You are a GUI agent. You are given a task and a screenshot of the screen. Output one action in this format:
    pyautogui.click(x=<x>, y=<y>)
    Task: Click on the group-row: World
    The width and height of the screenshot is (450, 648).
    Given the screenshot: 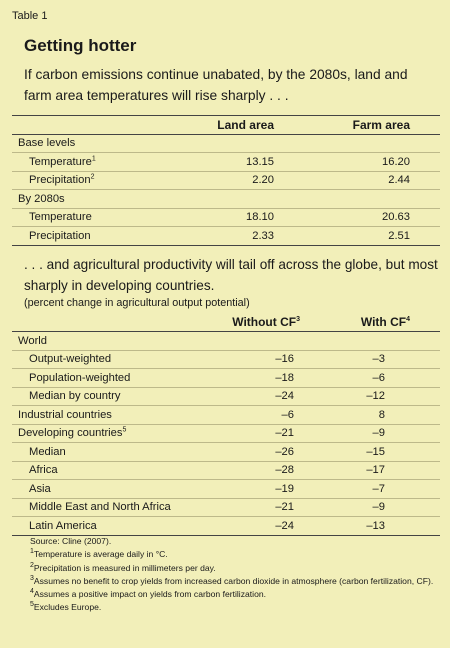 What is the action you would take?
    pyautogui.click(x=226, y=341)
    